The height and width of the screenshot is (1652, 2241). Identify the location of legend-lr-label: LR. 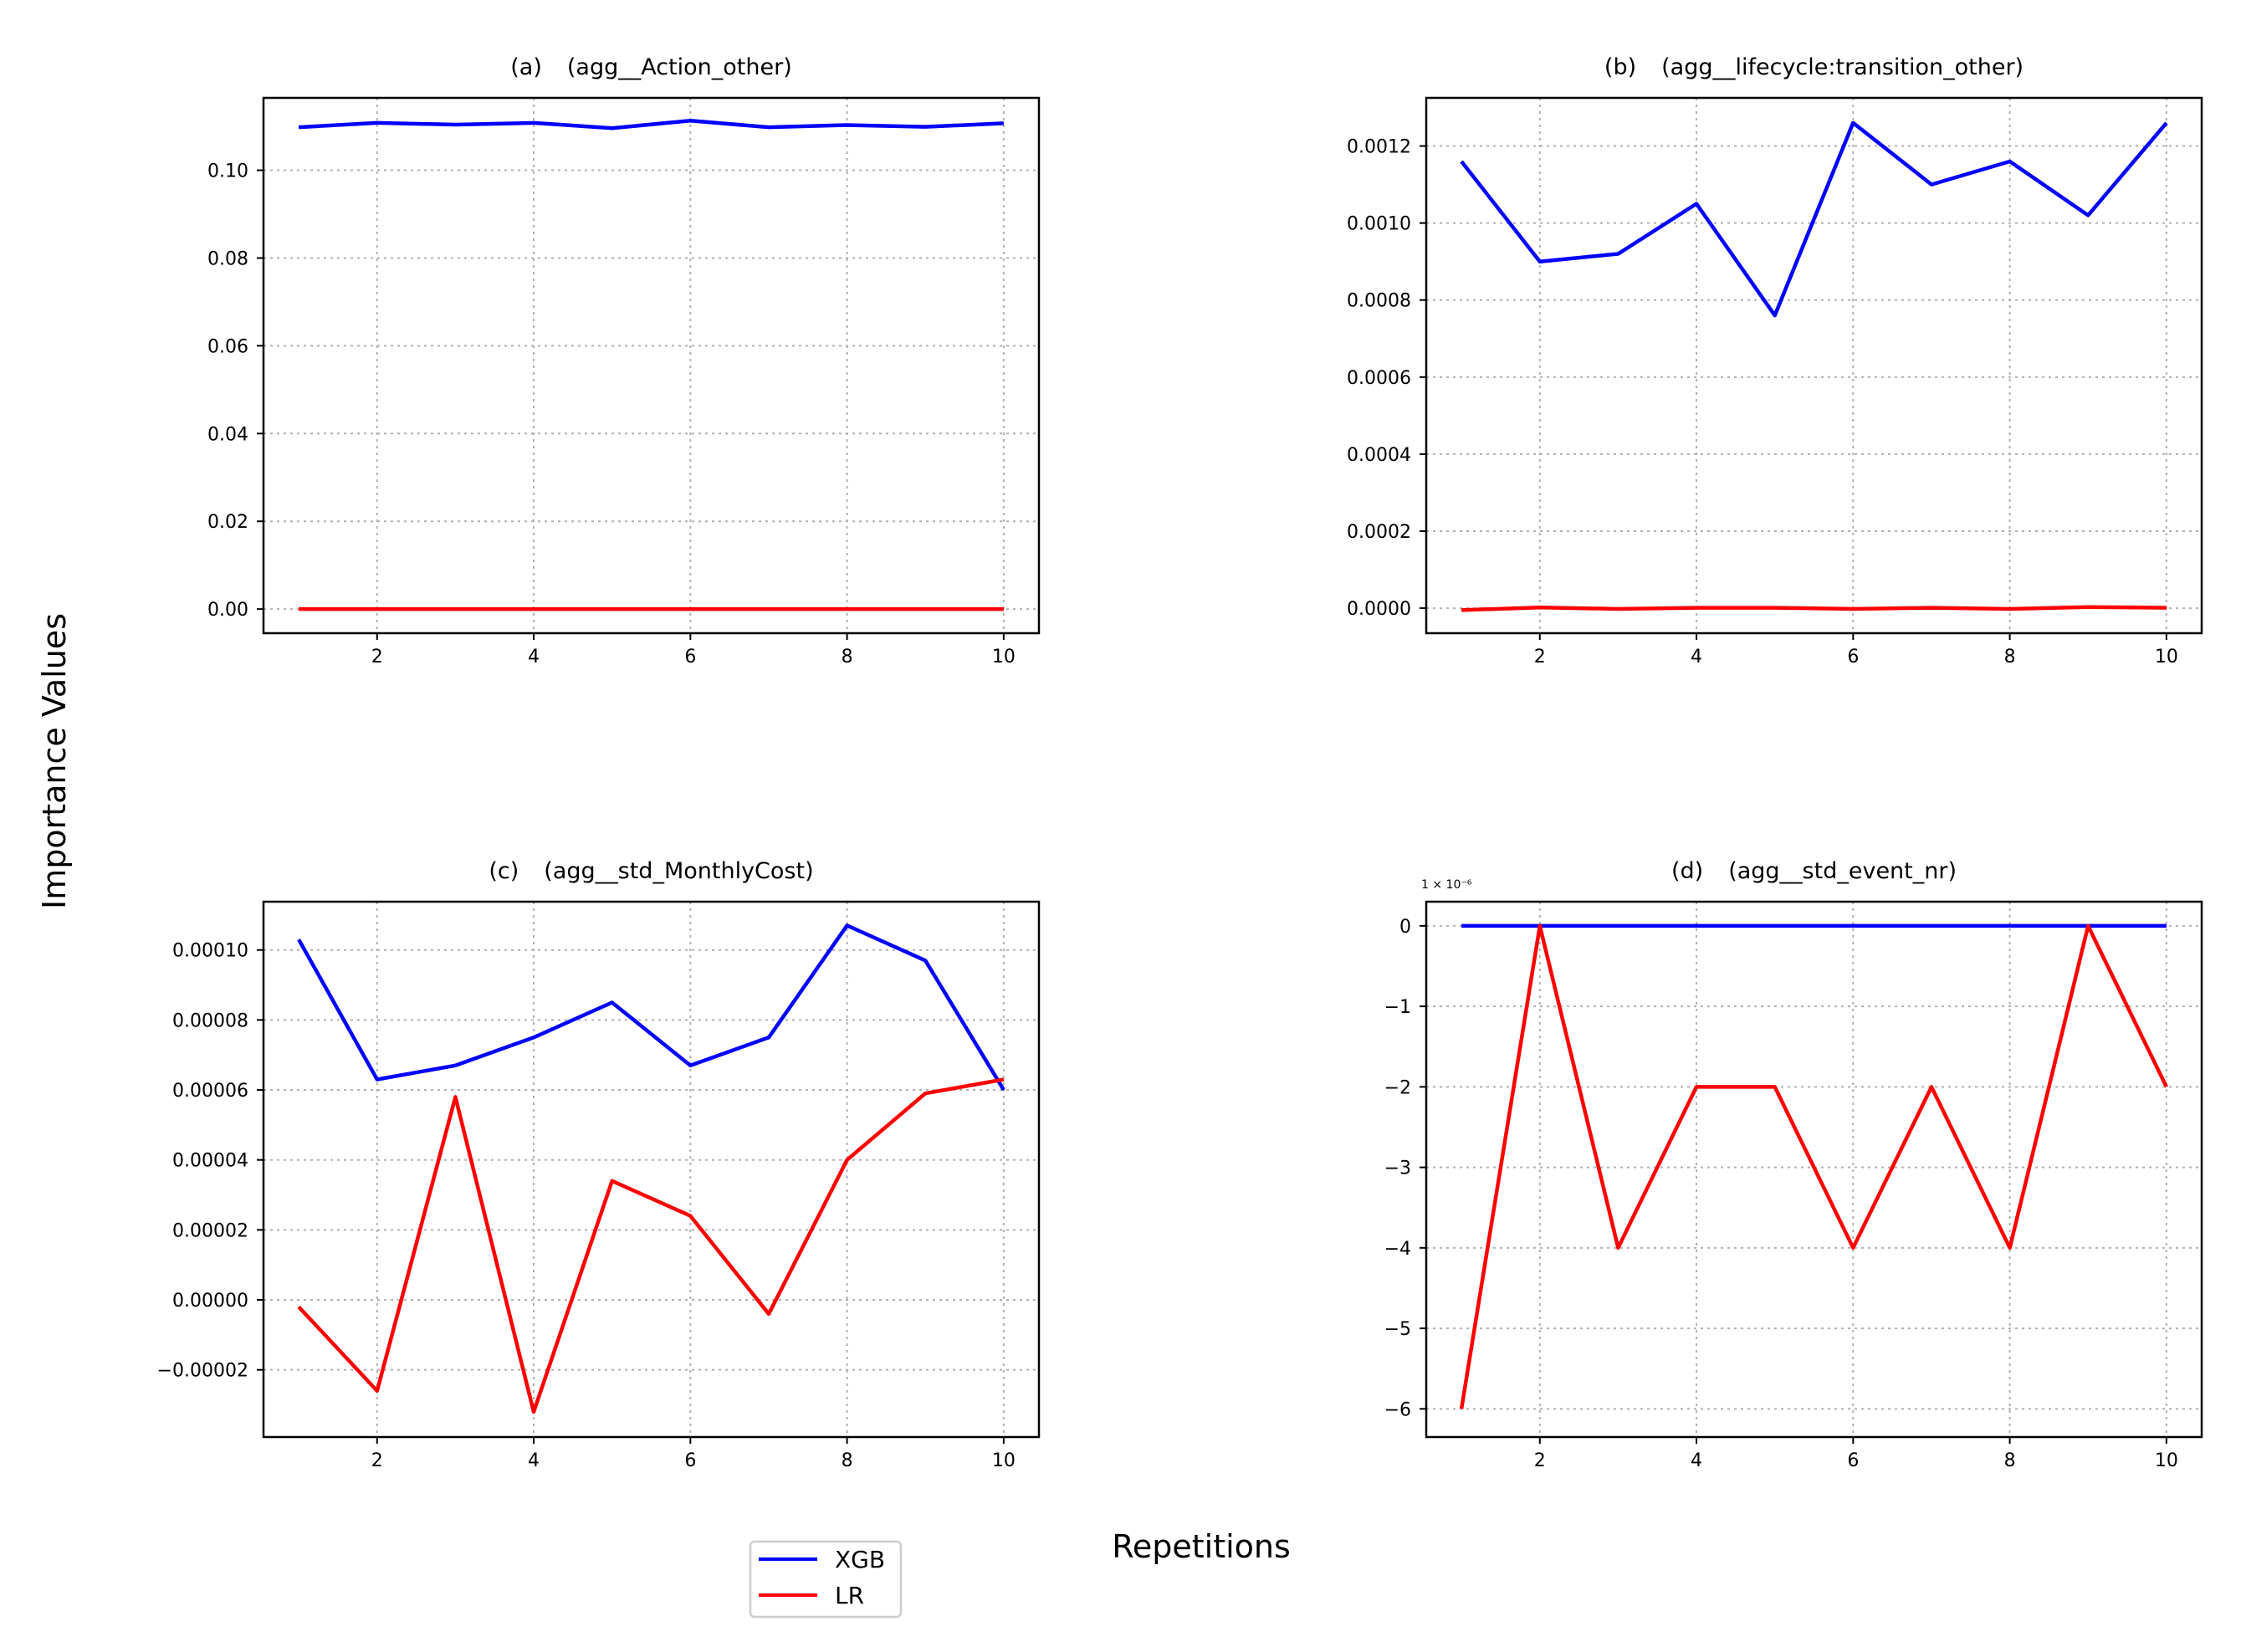
(849, 1595).